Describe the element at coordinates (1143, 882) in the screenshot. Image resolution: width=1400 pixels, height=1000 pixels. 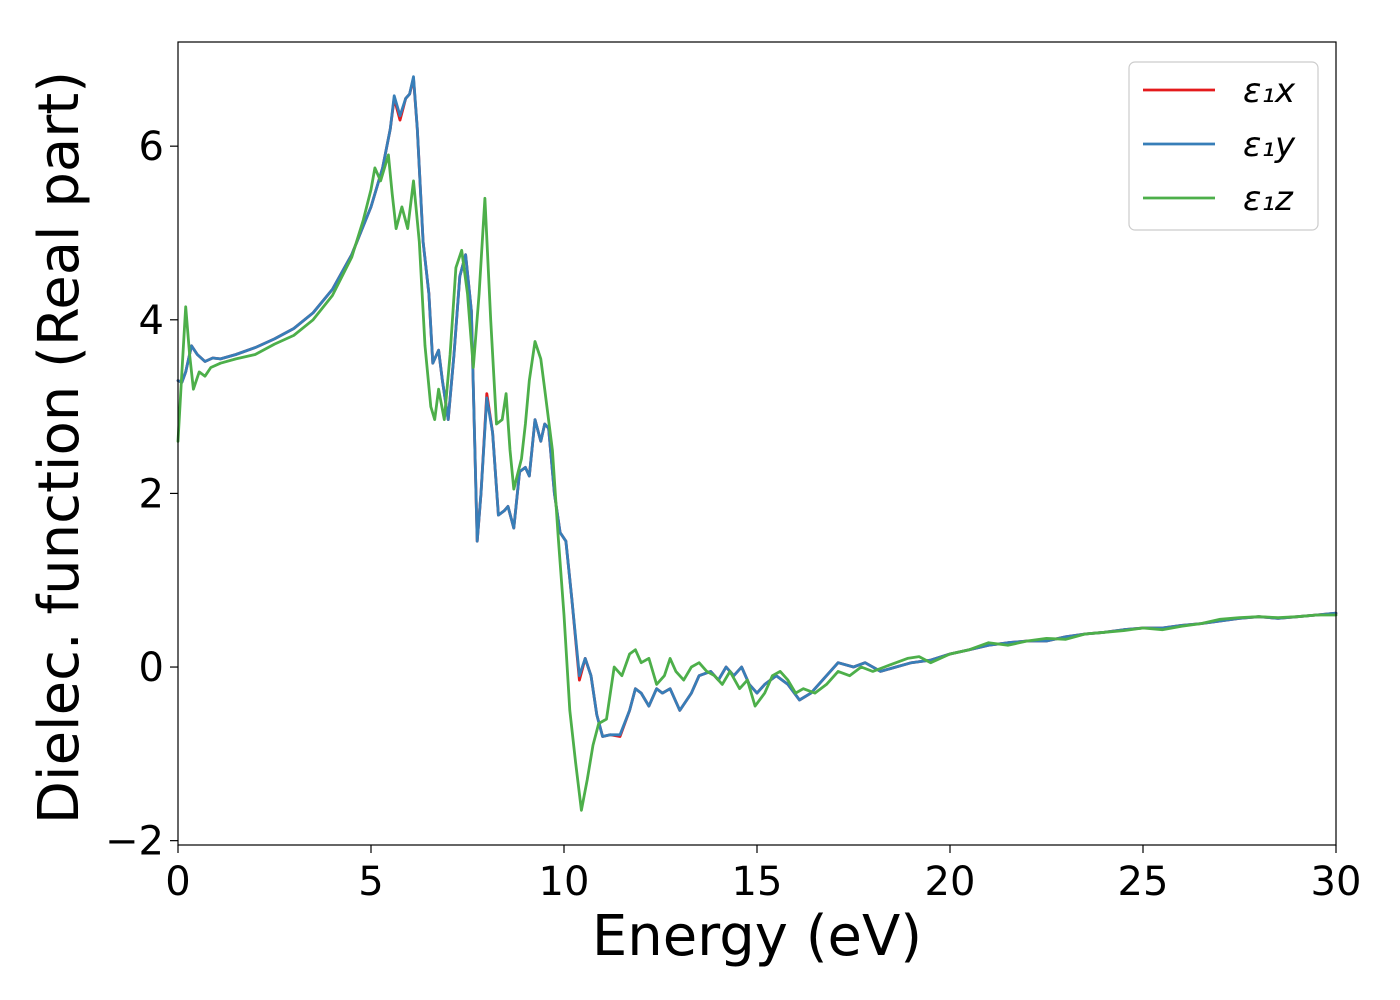
I see `x-tick-label: 25` at that location.